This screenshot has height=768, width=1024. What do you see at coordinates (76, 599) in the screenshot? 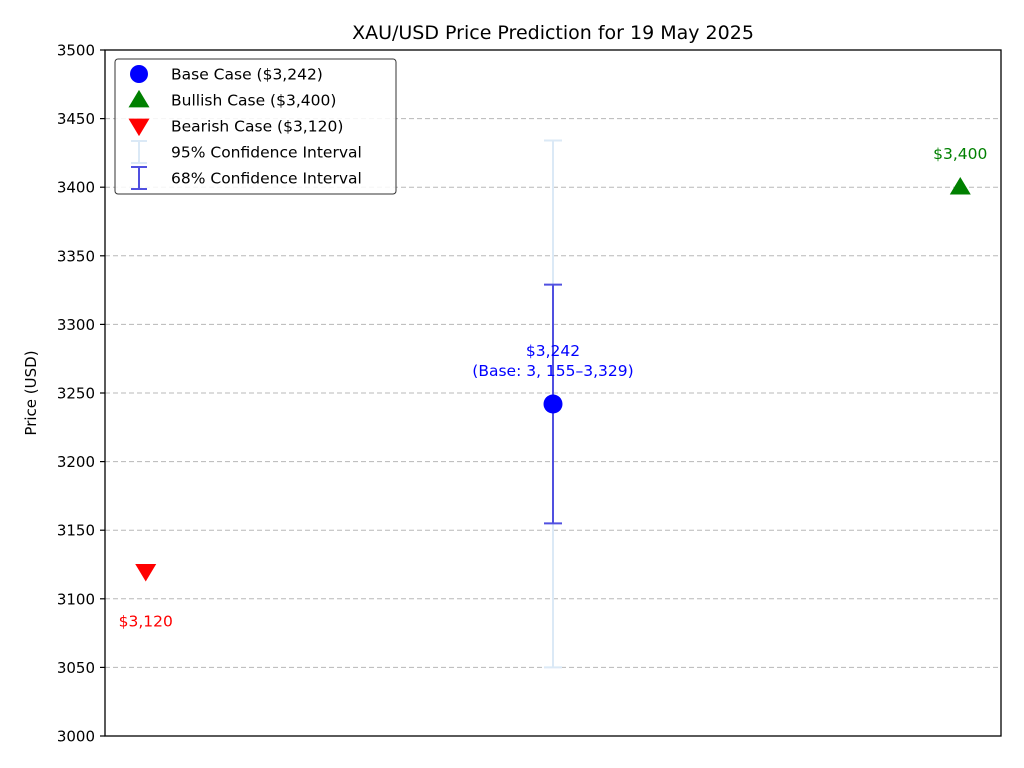
I see `y-tick-label: 3100` at bounding box center [76, 599].